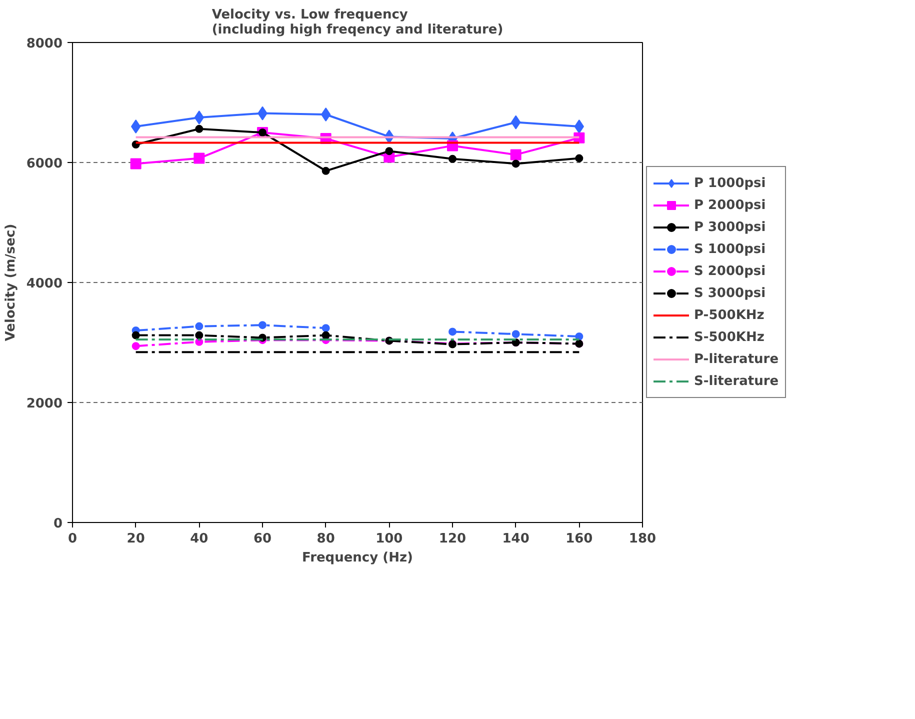 This screenshot has height=719, width=915. Describe the element at coordinates (516, 539) in the screenshot. I see `x-tick-label: 140` at that location.